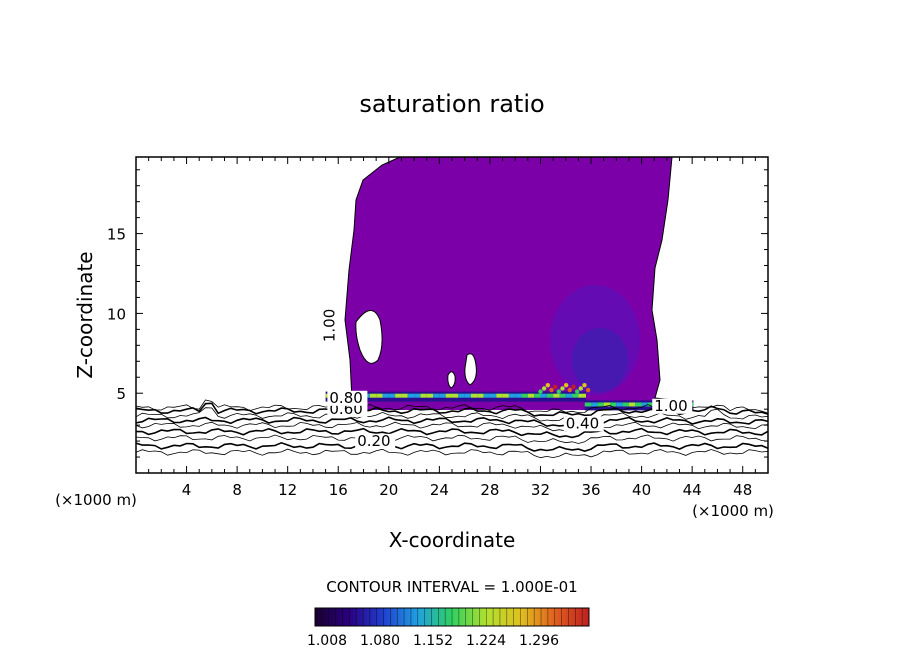 The height and width of the screenshot is (654, 904). I want to click on colorbar-tick-labels: 1.008 1.080 1.152 1.224 1.296, so click(433, 641).